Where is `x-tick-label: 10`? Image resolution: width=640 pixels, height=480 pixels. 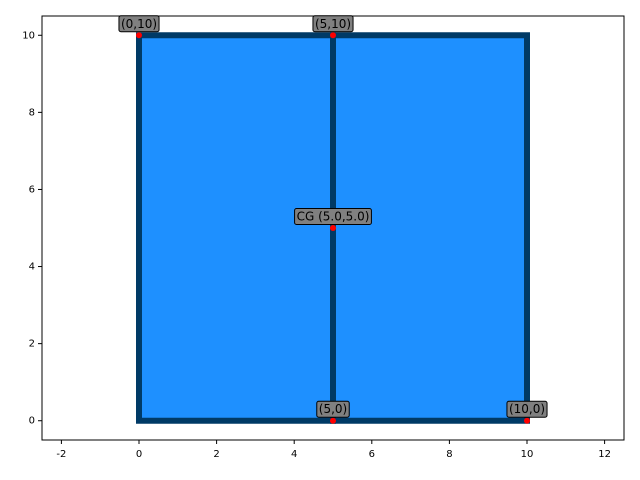 x-tick-label: 10 is located at coordinates (527, 454).